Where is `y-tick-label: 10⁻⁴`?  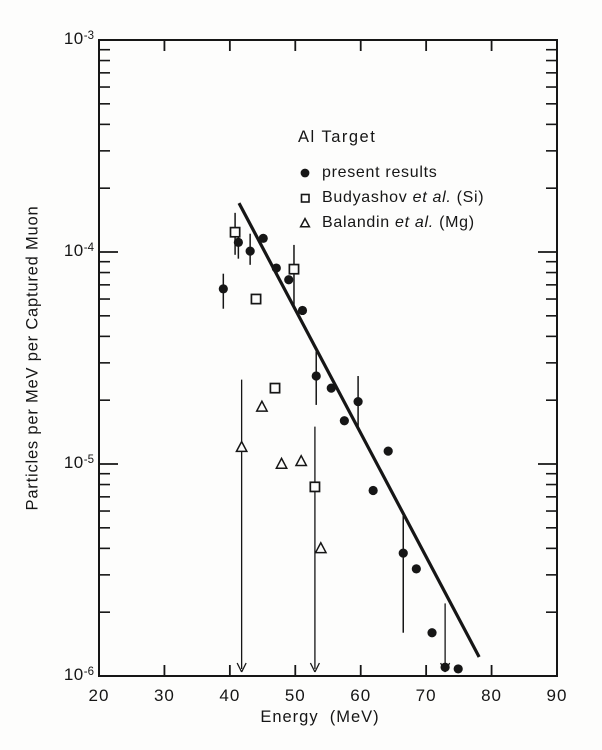
y-tick-label: 10⁻⁴ is located at coordinates (78, 250).